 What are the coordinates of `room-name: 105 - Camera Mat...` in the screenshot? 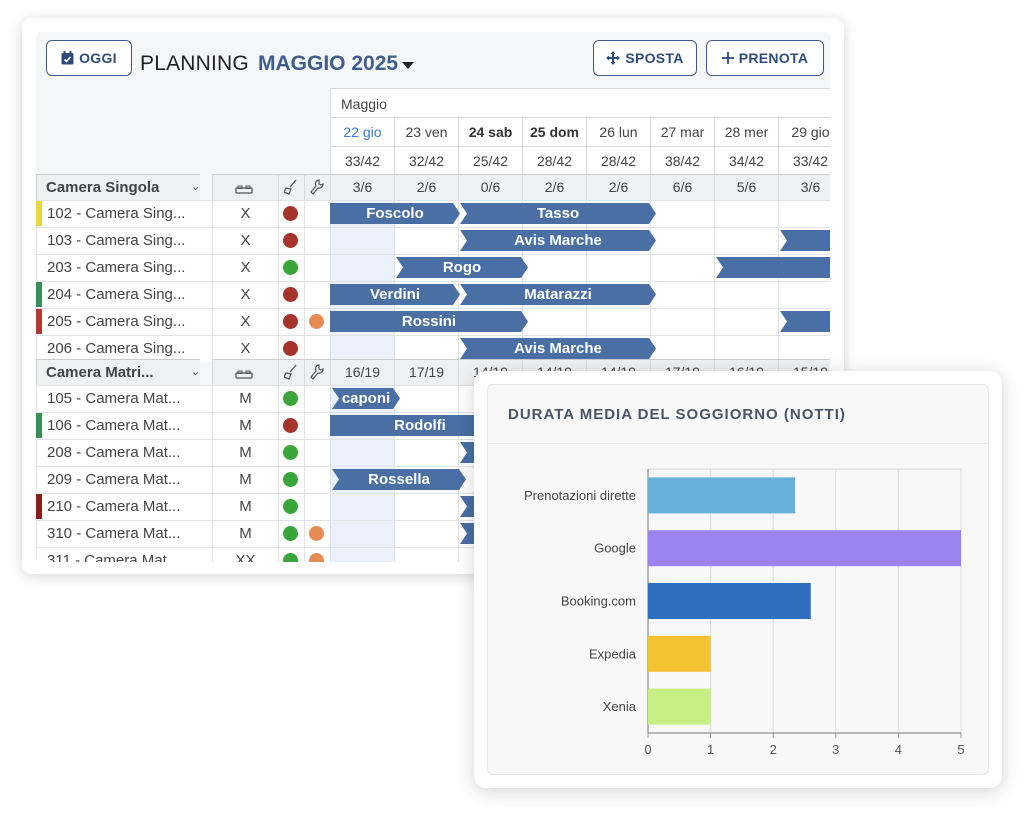 It's located at (124, 398).